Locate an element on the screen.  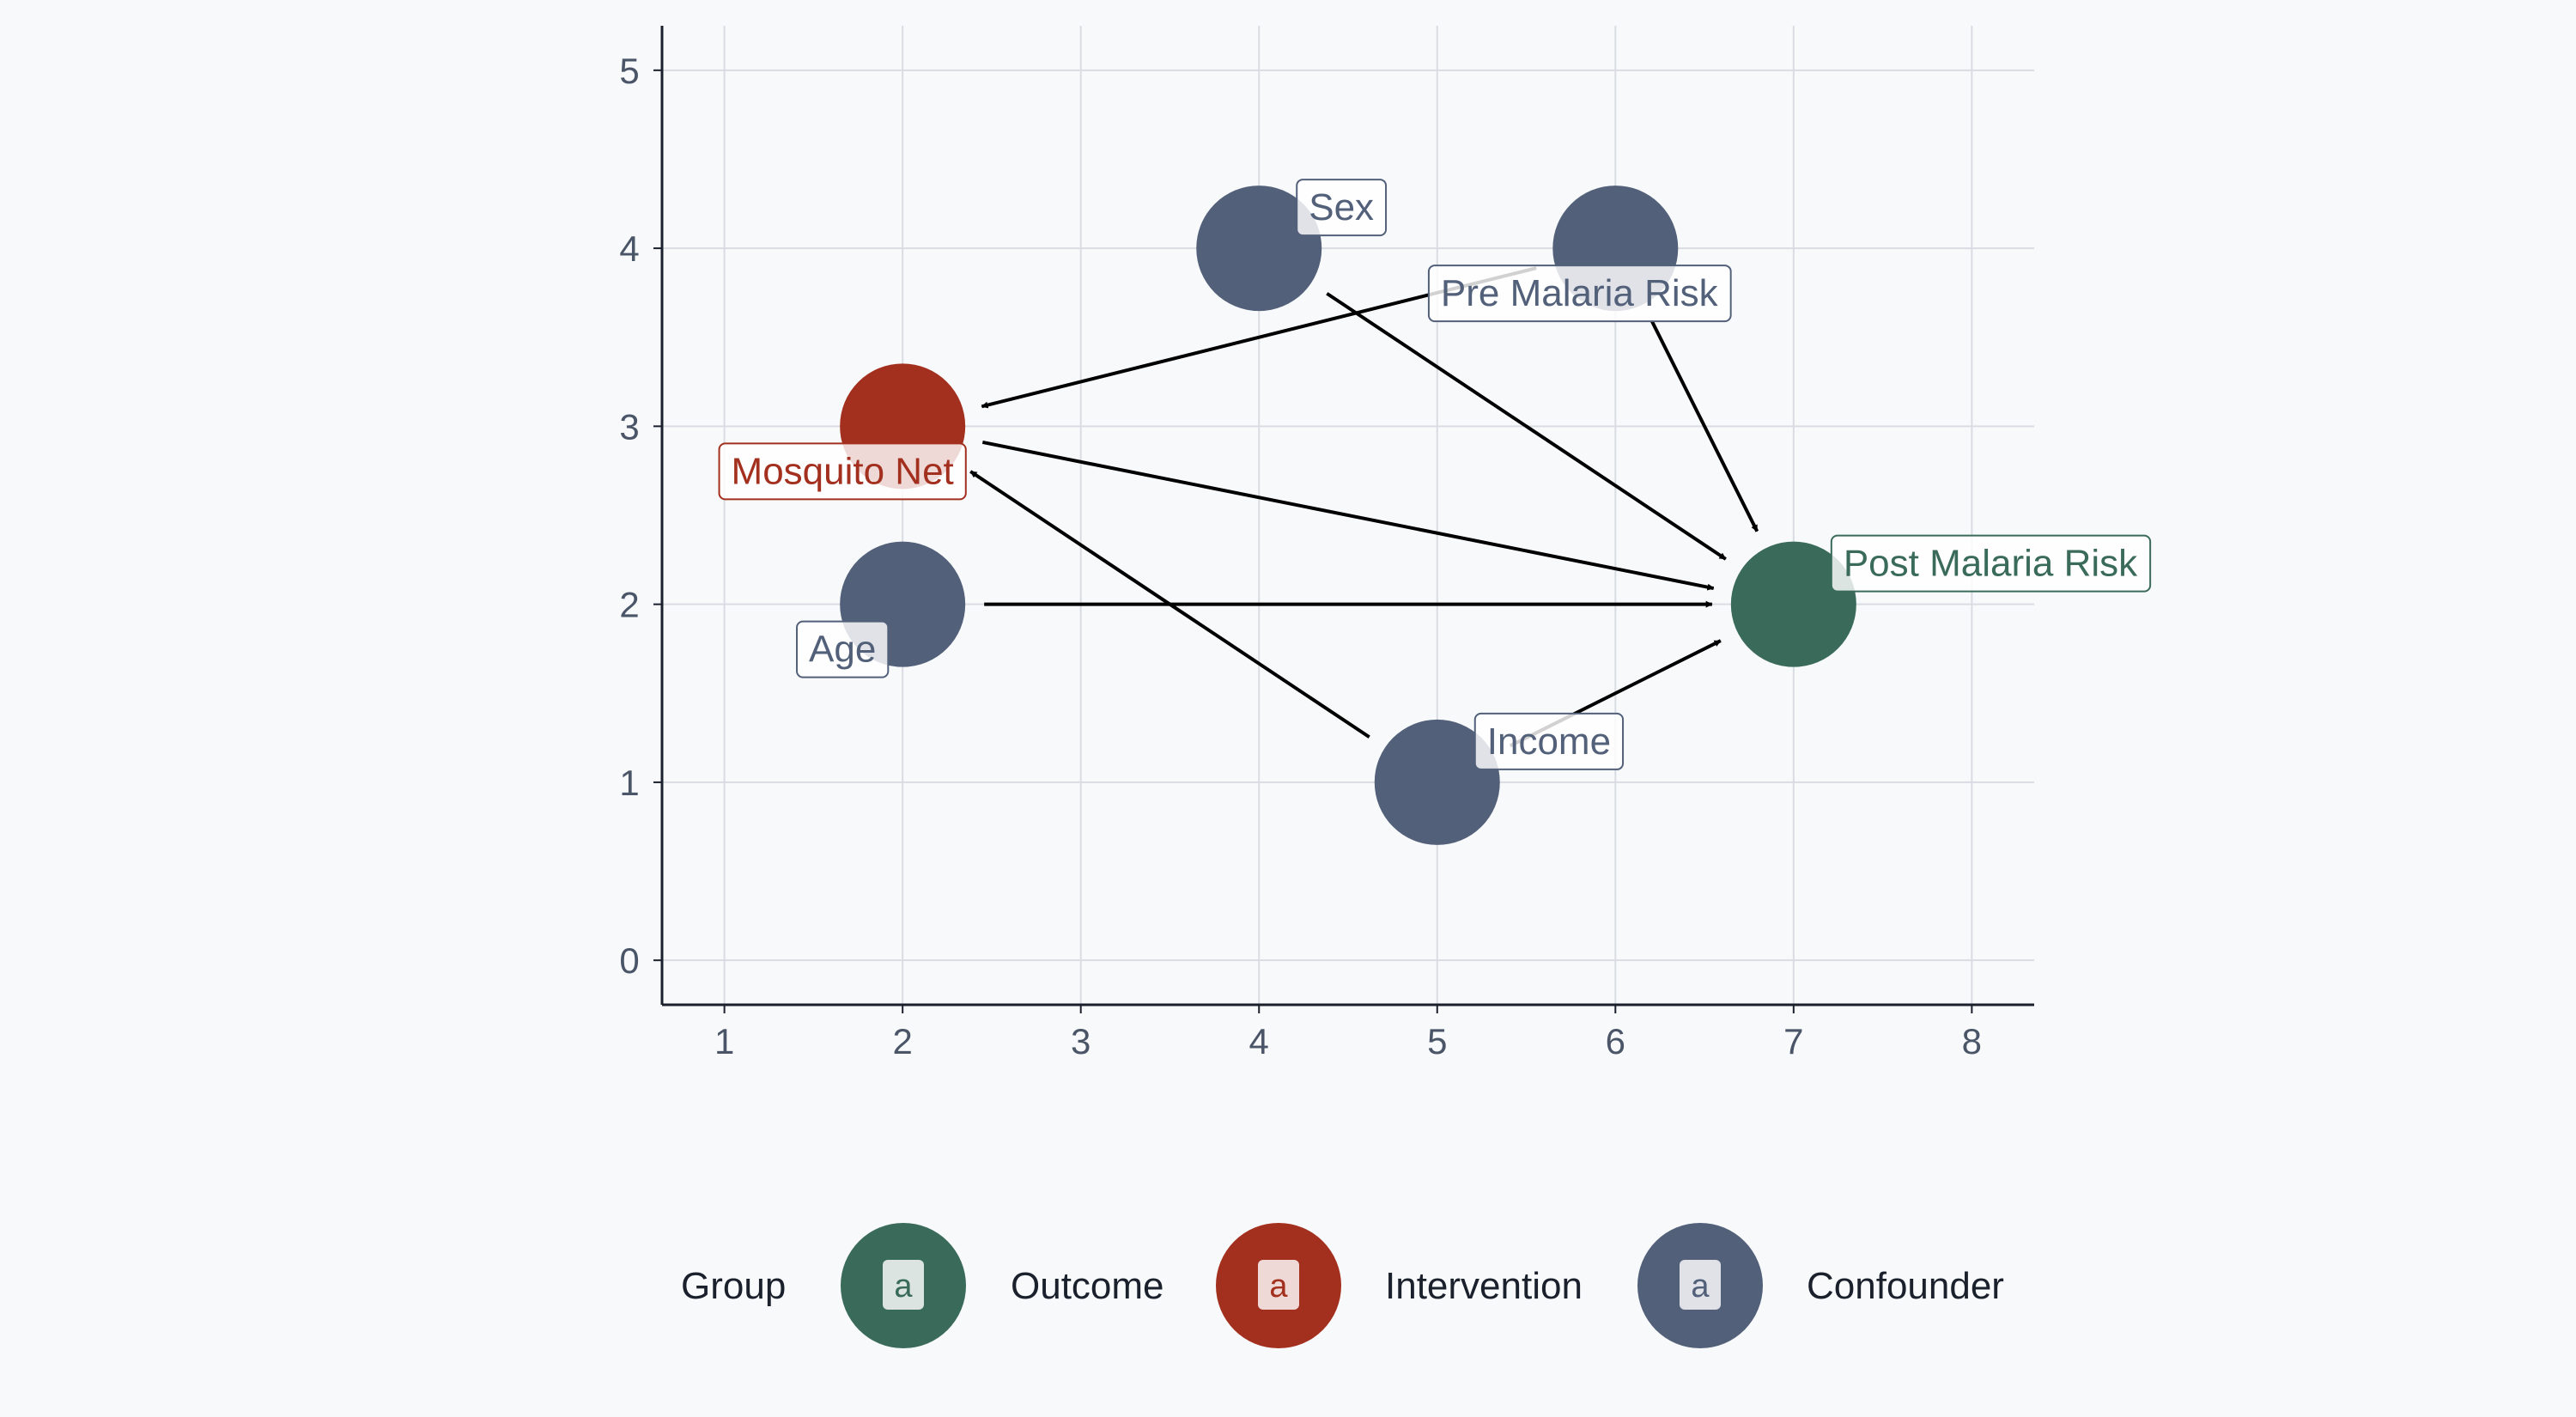
edge-net-to-post_malaria is located at coordinates (1348, 516).